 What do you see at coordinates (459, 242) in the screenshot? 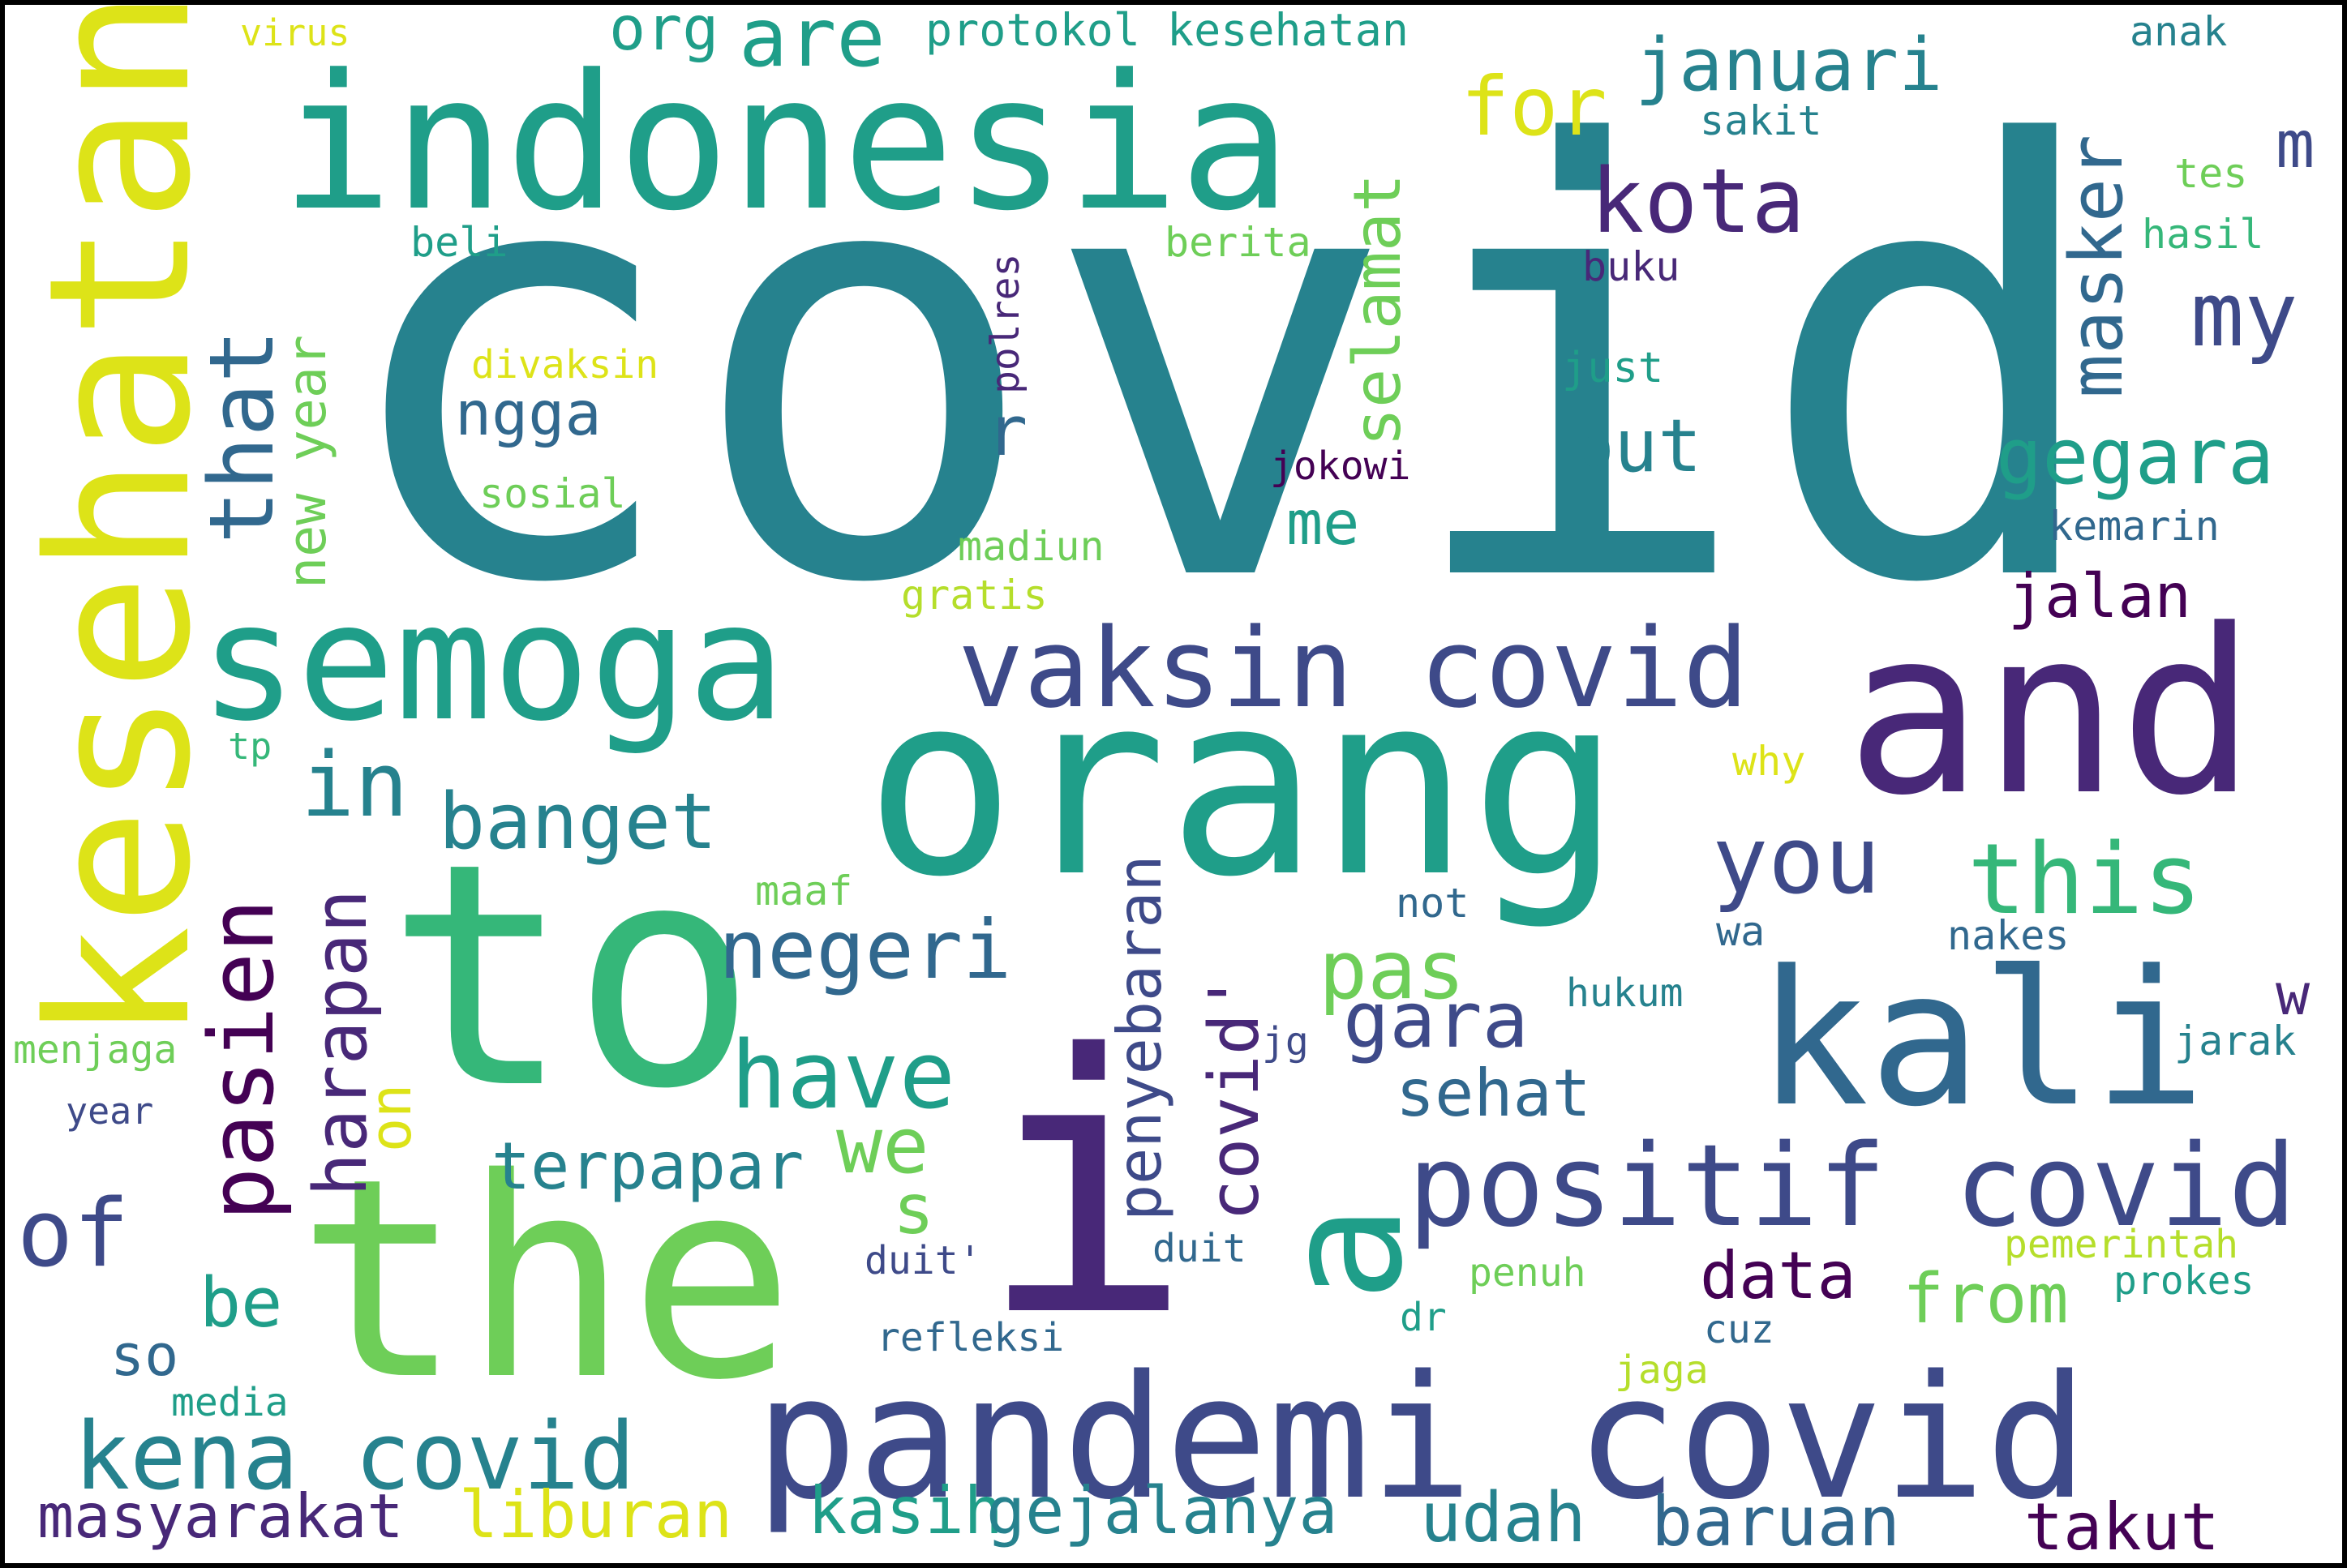
I see `word-beli: beli` at bounding box center [459, 242].